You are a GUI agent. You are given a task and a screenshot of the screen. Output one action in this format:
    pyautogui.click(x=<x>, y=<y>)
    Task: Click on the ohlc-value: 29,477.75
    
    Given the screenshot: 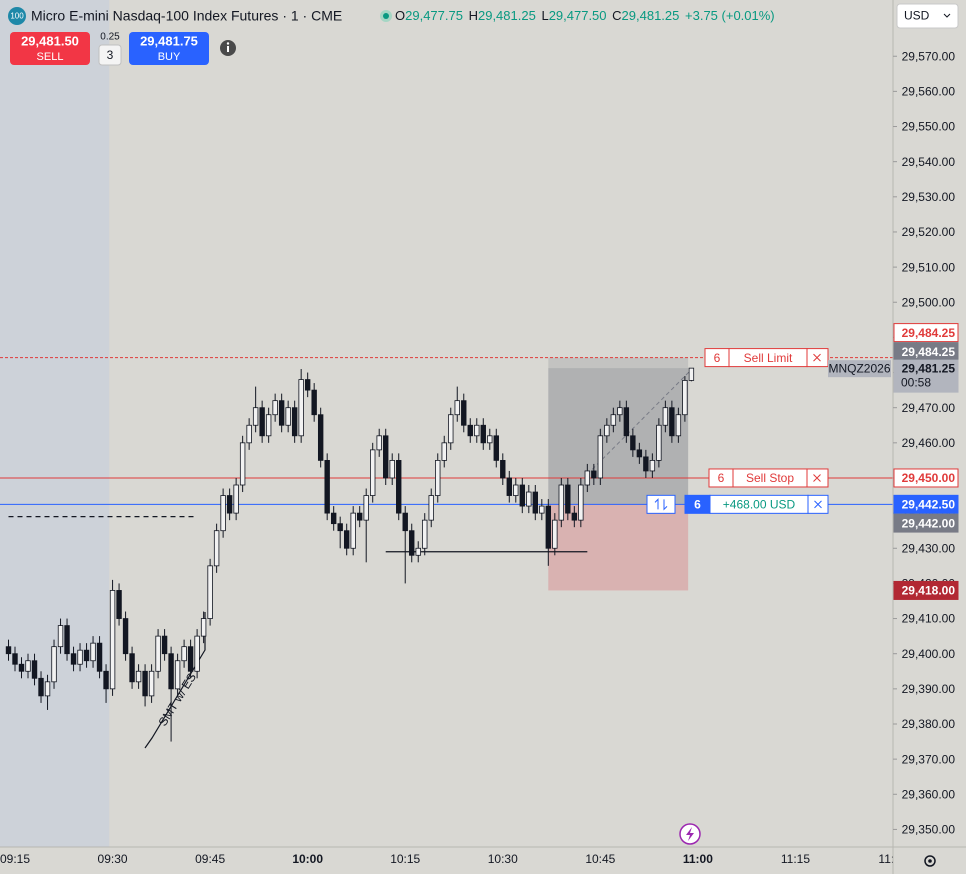 What is the action you would take?
    pyautogui.click(x=434, y=15)
    